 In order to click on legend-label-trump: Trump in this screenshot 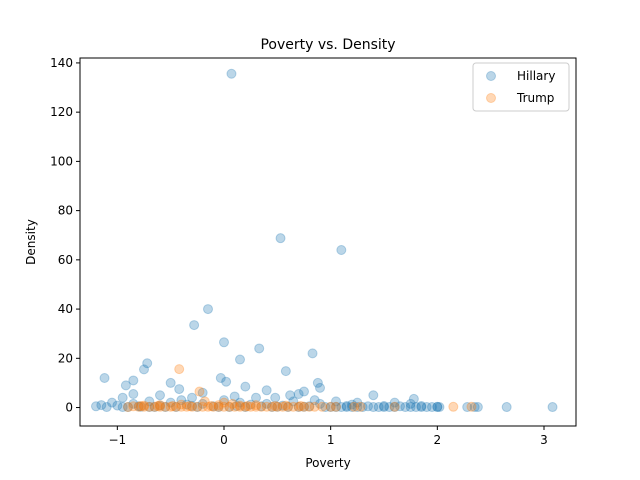, I will do `click(535, 98)`.